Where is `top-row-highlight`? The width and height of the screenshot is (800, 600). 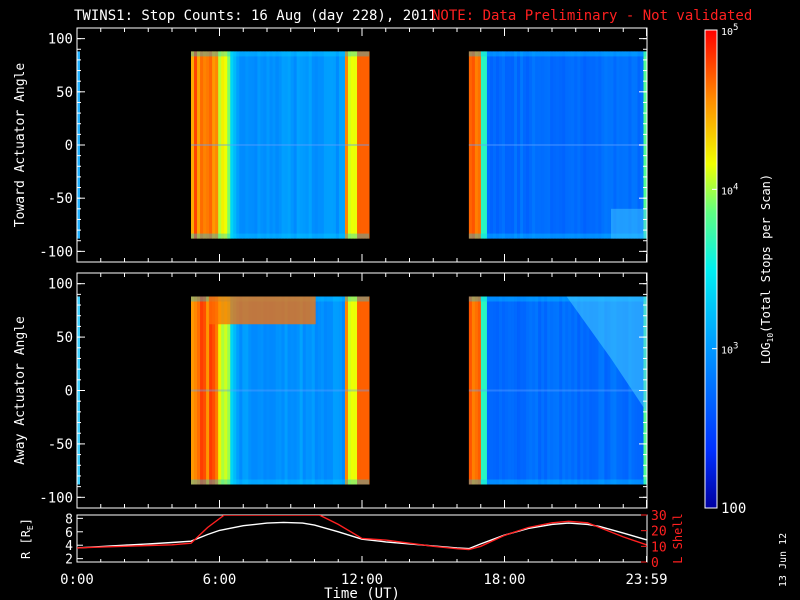
top-row-highlight is located at coordinates (280, 54).